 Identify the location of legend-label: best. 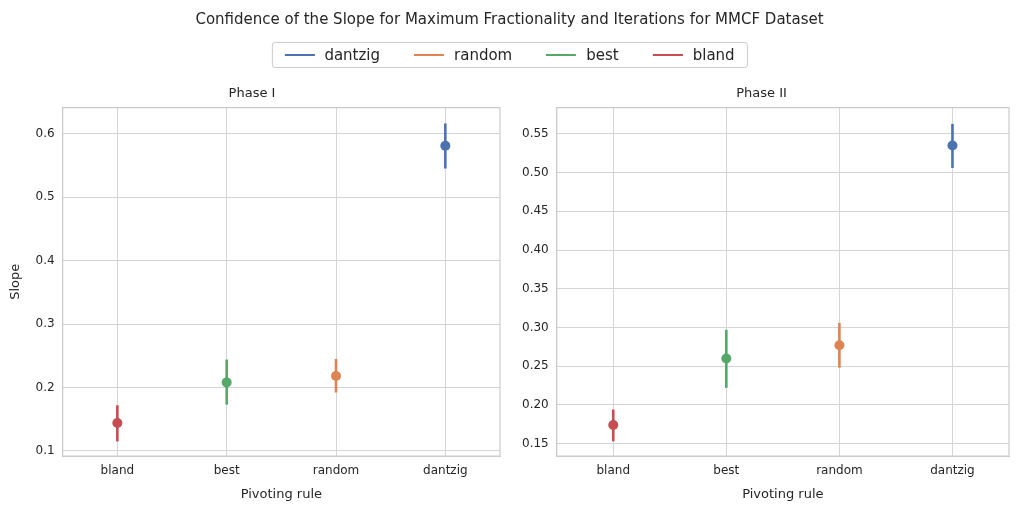
(602, 55).